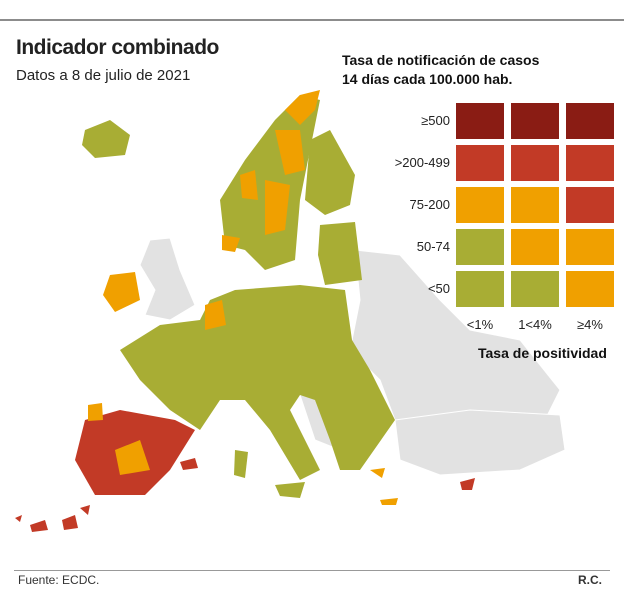 This screenshot has width=624, height=602. What do you see at coordinates (290, 490) in the screenshot?
I see `map-sicily` at bounding box center [290, 490].